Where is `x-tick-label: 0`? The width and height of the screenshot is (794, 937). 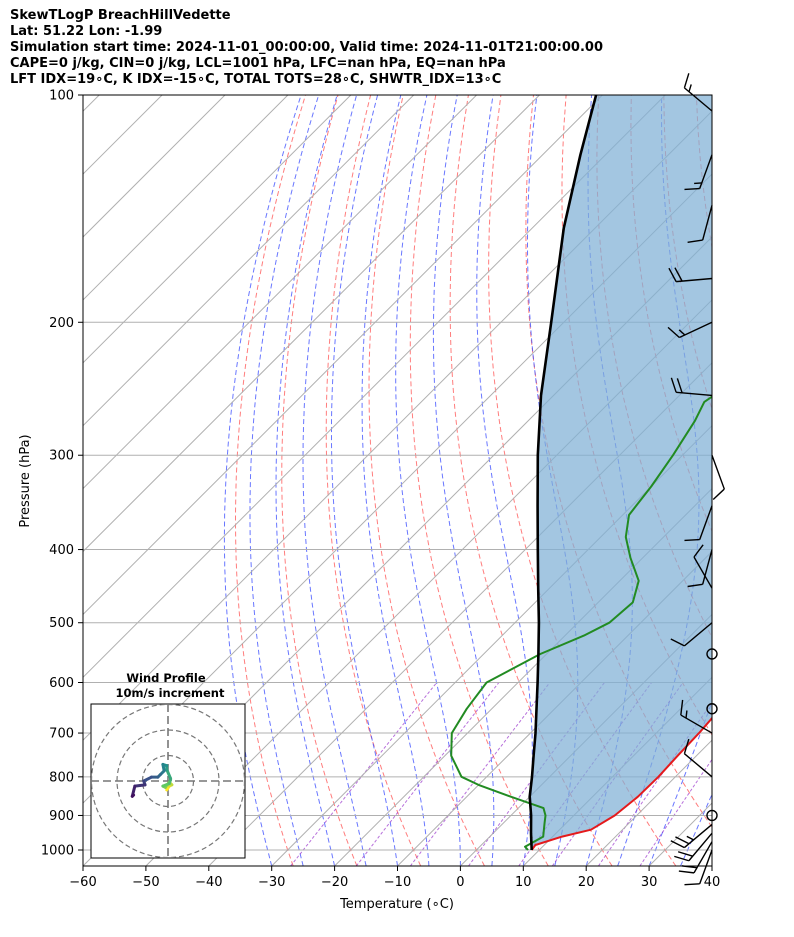 x-tick-label: 0 is located at coordinates (460, 882).